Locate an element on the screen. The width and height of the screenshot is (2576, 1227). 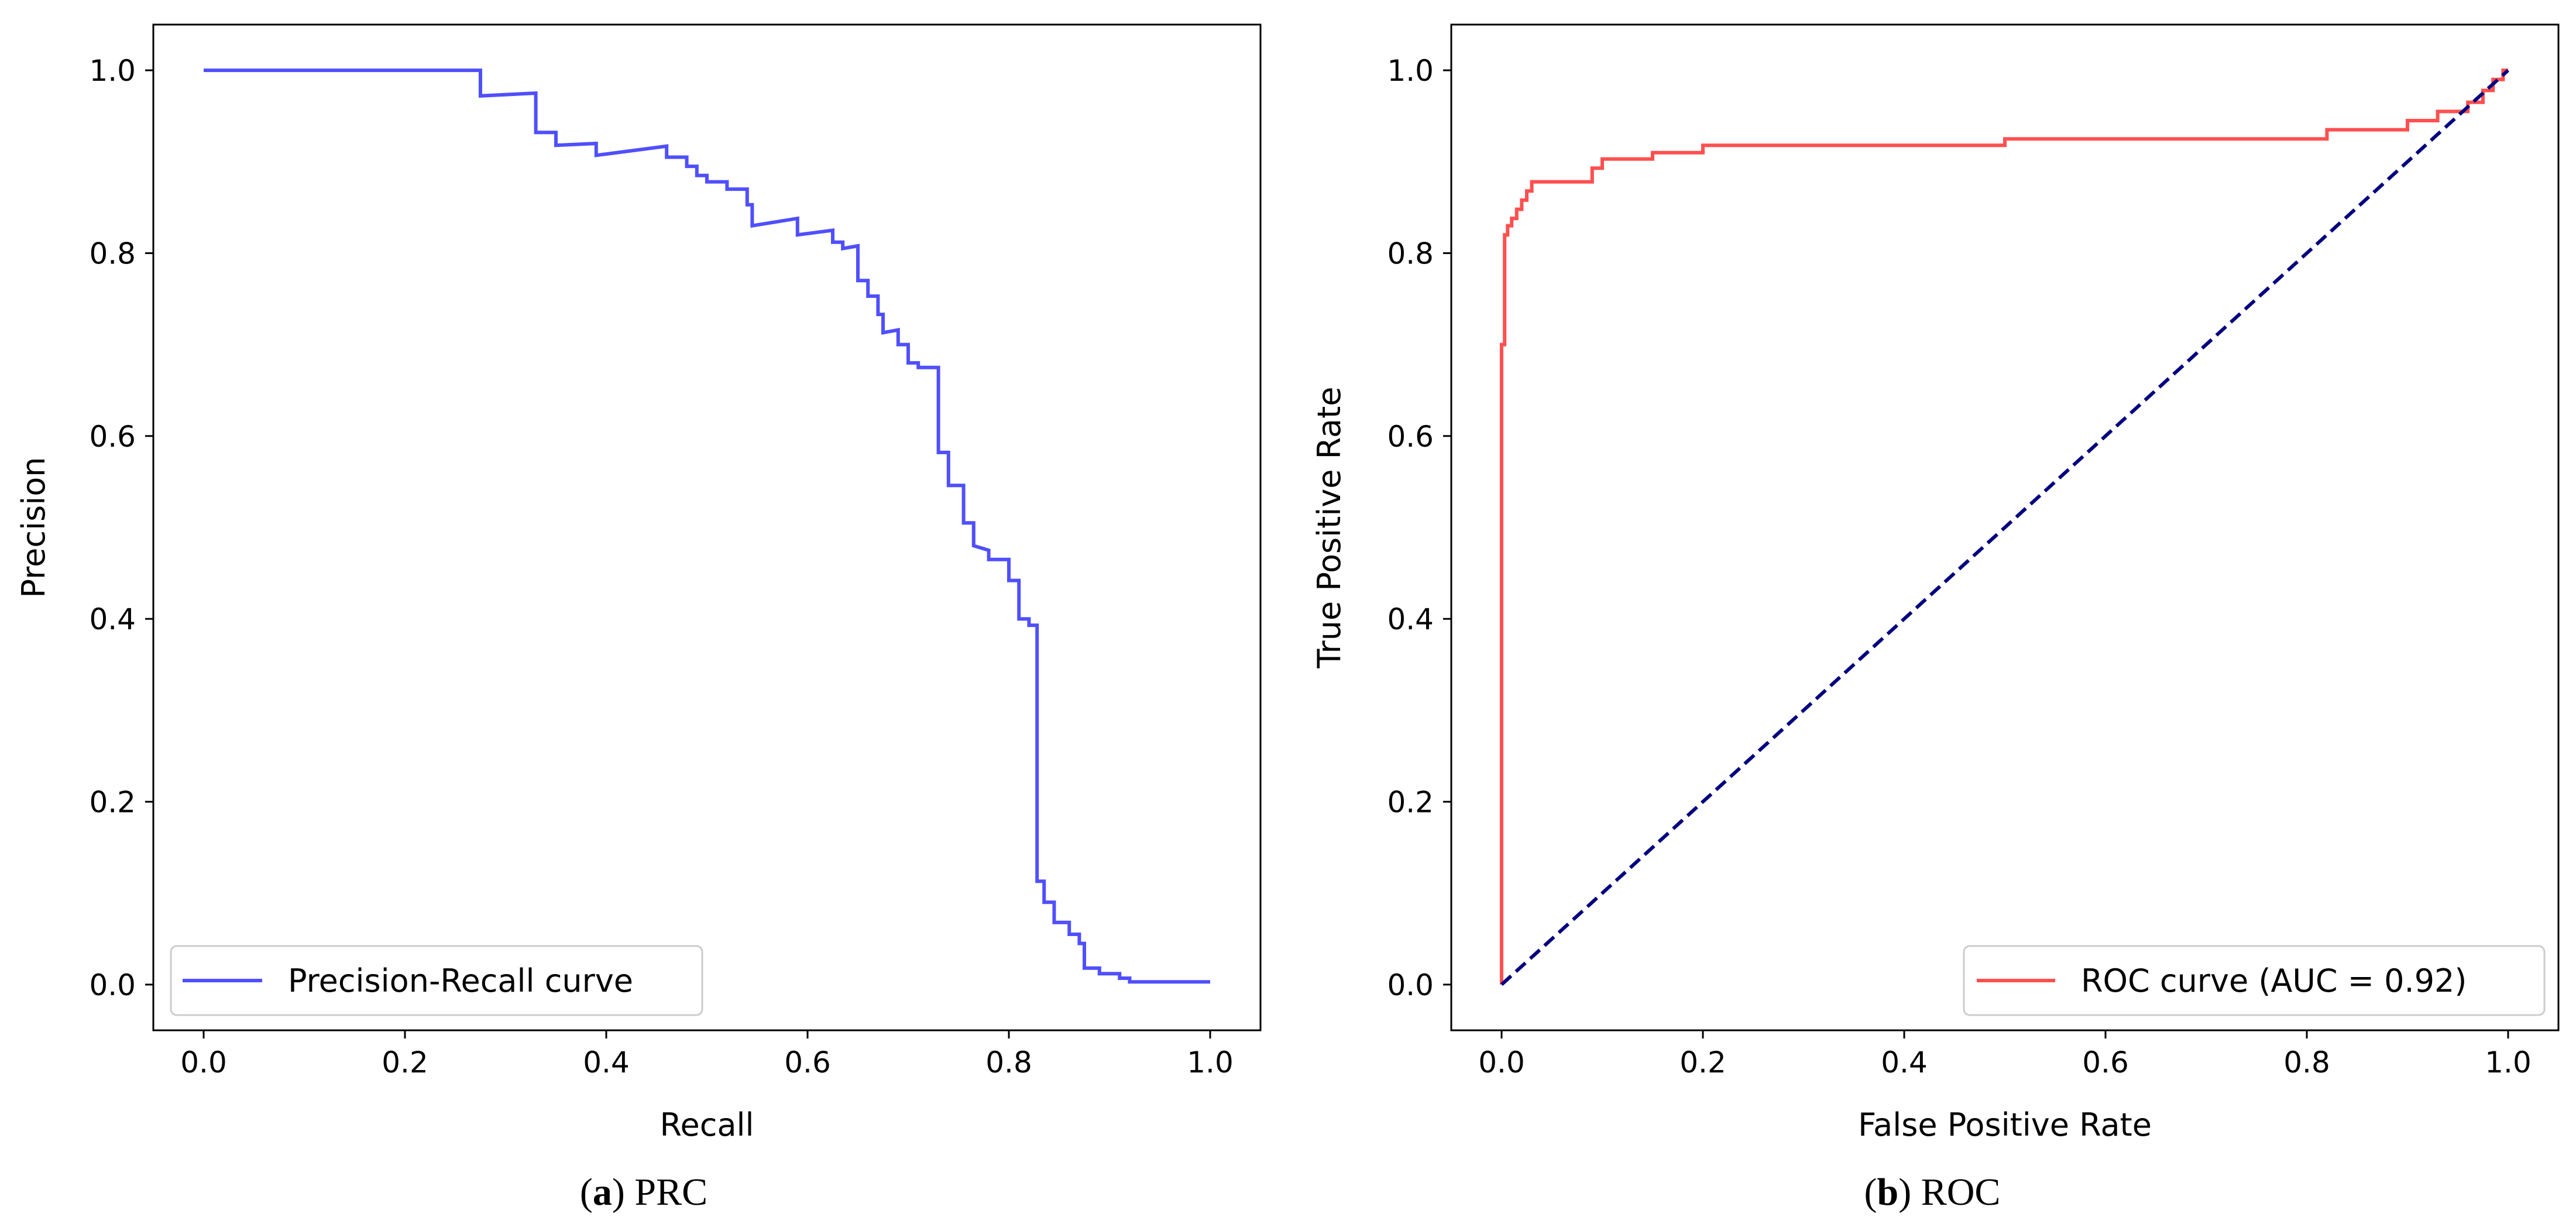
prc-x-axis-label: Recall is located at coordinates (707, 1125).